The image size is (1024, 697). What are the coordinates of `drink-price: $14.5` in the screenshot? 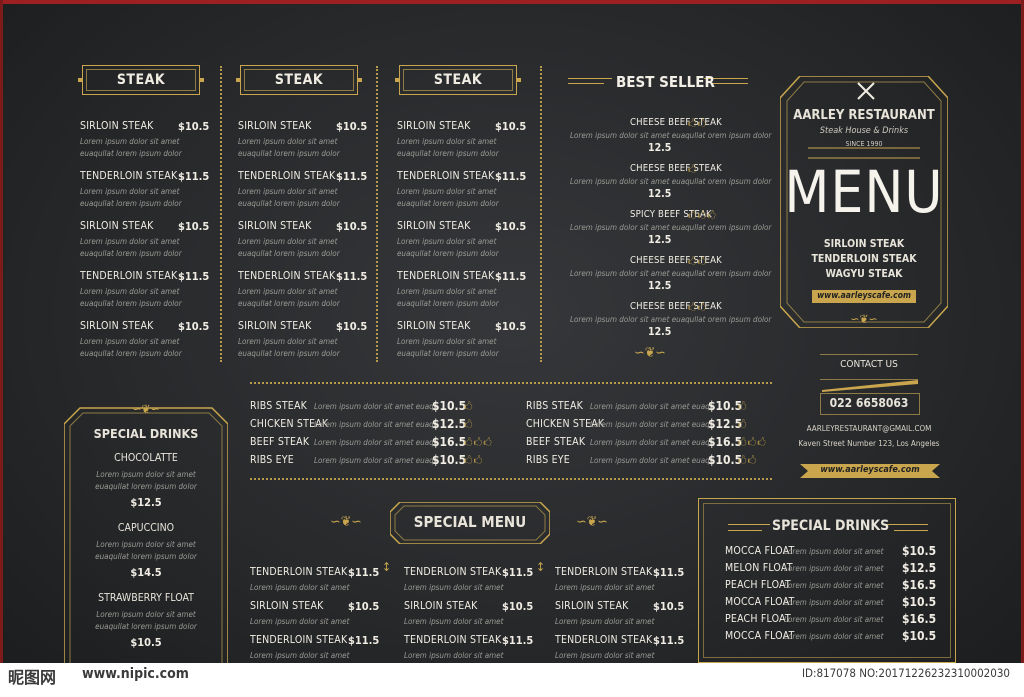 It's located at (146, 572).